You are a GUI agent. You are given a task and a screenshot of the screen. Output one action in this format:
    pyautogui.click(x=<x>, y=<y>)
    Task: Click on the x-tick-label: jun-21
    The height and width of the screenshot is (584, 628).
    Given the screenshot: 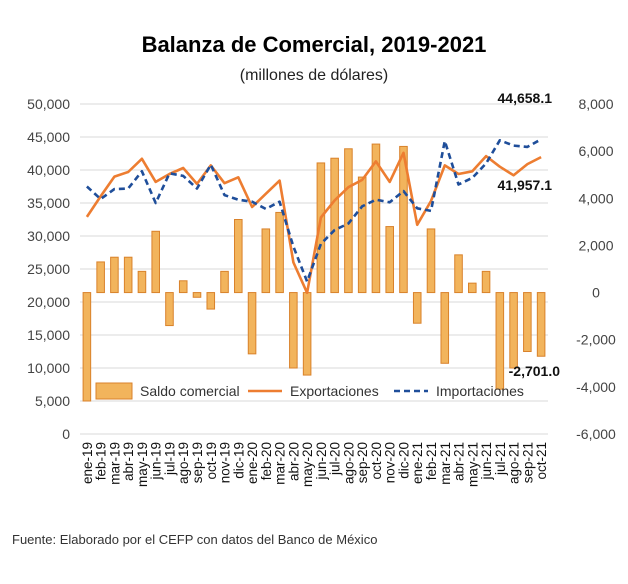 What is the action you would take?
    pyautogui.click(x=486, y=461)
    